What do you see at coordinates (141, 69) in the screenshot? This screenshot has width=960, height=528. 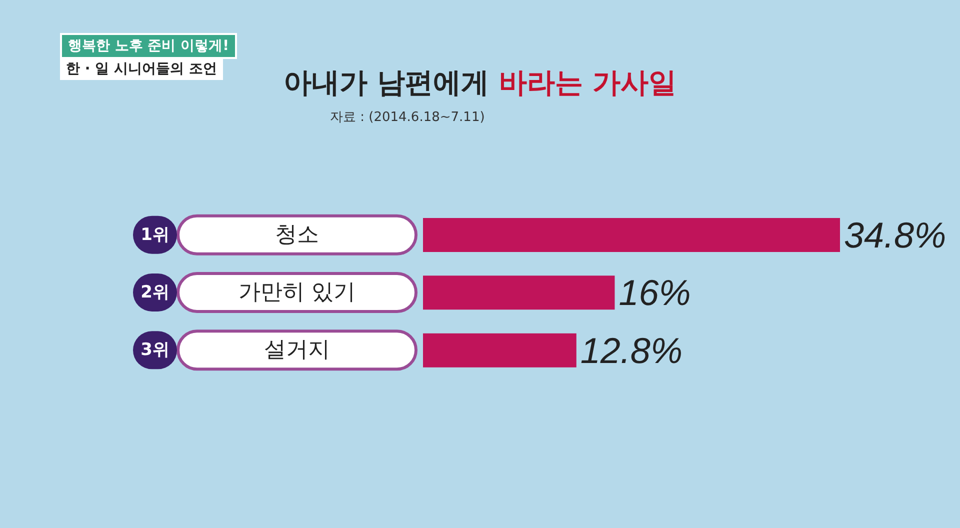 I see `text: 한 · 일 시니어들의 조언` at bounding box center [141, 69].